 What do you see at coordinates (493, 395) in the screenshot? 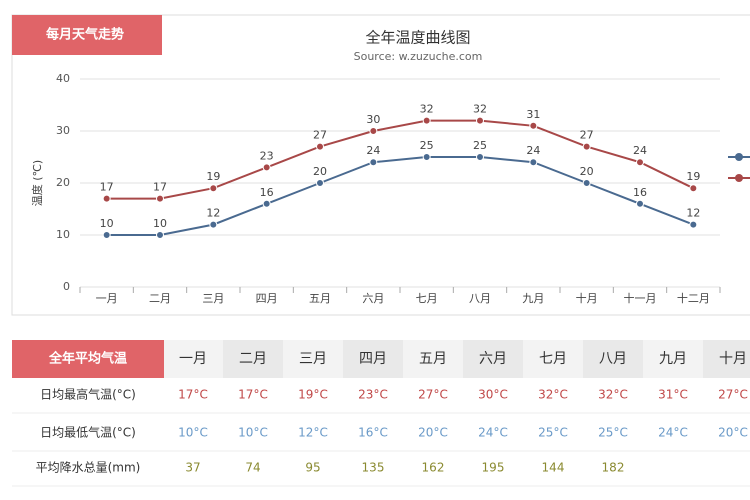
I see `table-cell: 30°C` at bounding box center [493, 395].